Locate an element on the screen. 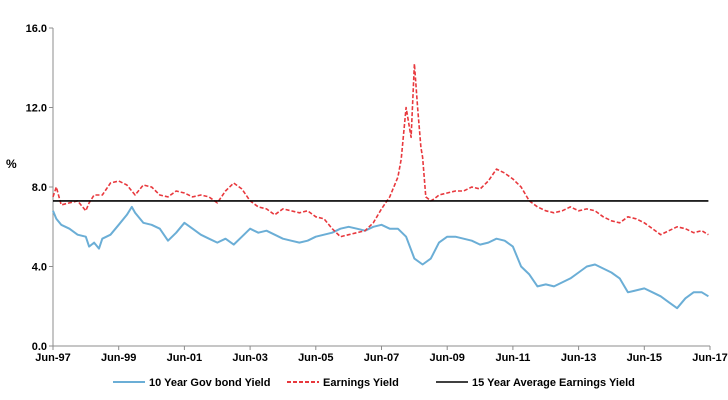  x-tick-label: Jun-13 is located at coordinates (578, 358).